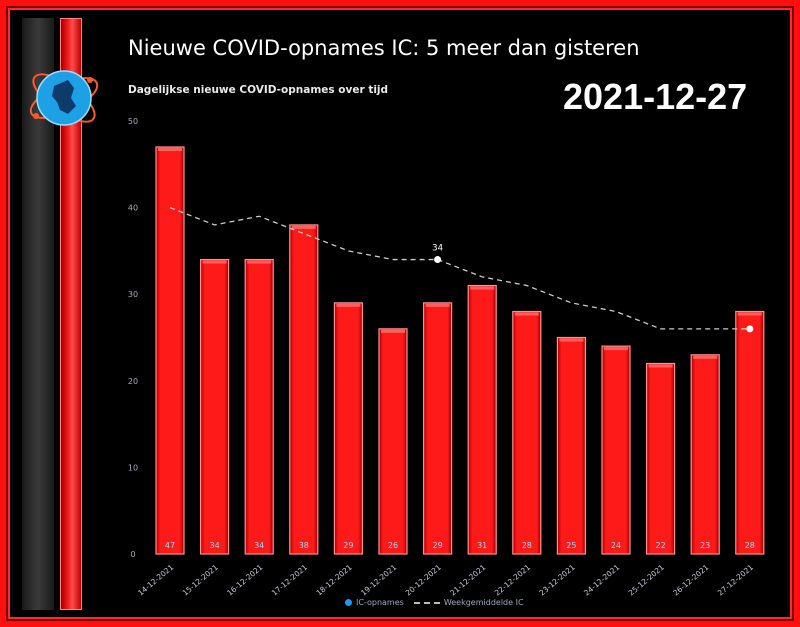 The width and height of the screenshot is (800, 627). What do you see at coordinates (304, 545) in the screenshot?
I see `bar-value-label: 38` at bounding box center [304, 545].